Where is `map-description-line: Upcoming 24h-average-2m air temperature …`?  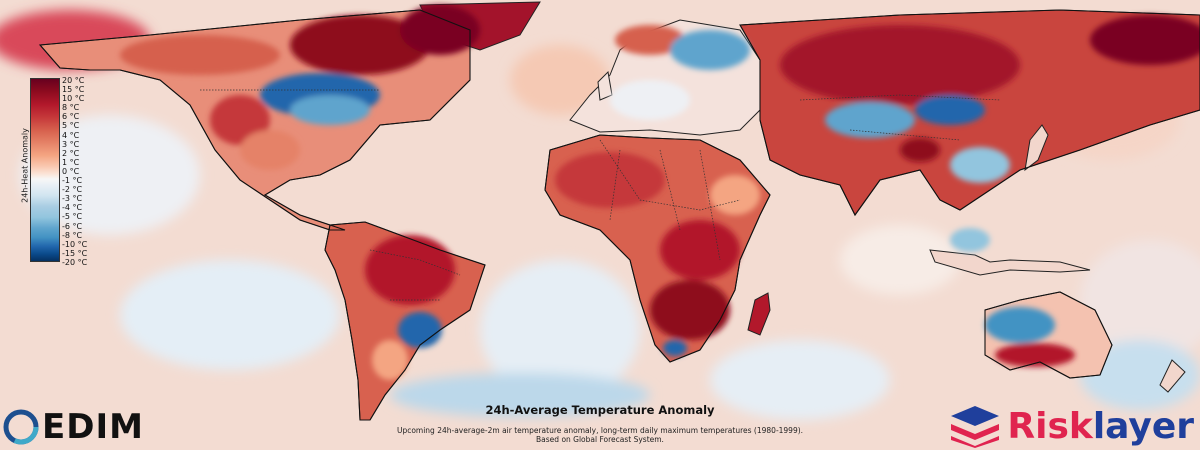 map-description-line: Upcoming 24h-average-2m air temperature … is located at coordinates (600, 430).